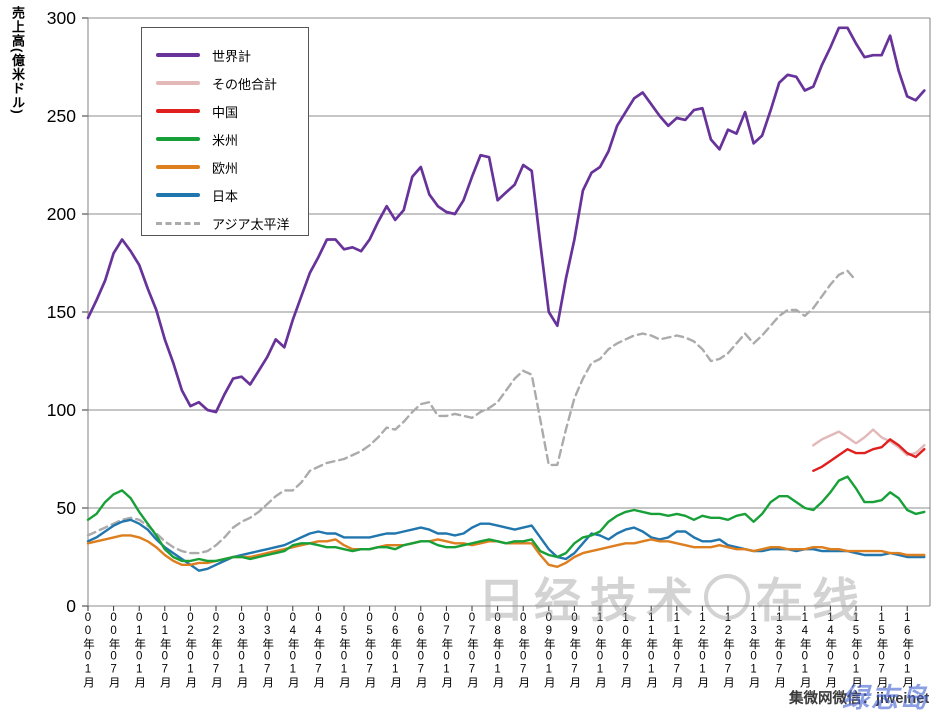 Image resolution: width=938 pixels, height=716 pixels. I want to click on legend-line-sample-china, so click(178, 111).